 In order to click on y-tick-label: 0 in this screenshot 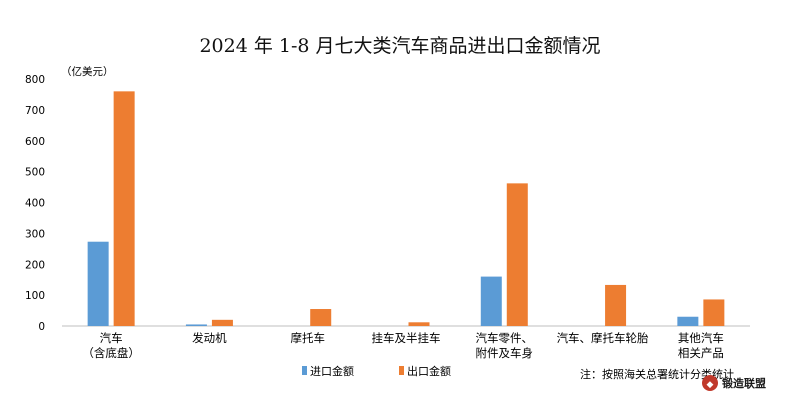, I will do `click(41, 327)`.